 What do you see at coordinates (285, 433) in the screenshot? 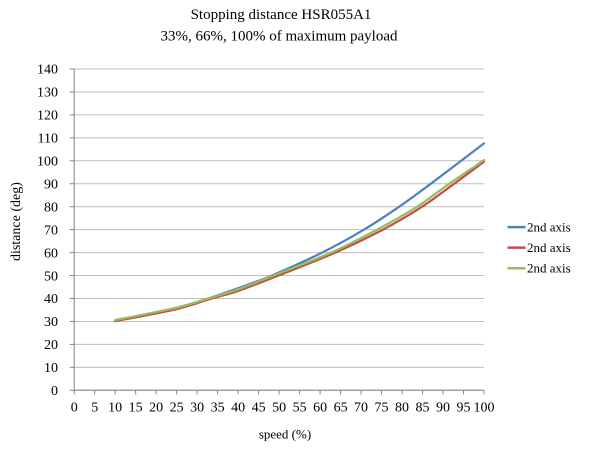
I see `svg-text: speed (%)` at bounding box center [285, 433].